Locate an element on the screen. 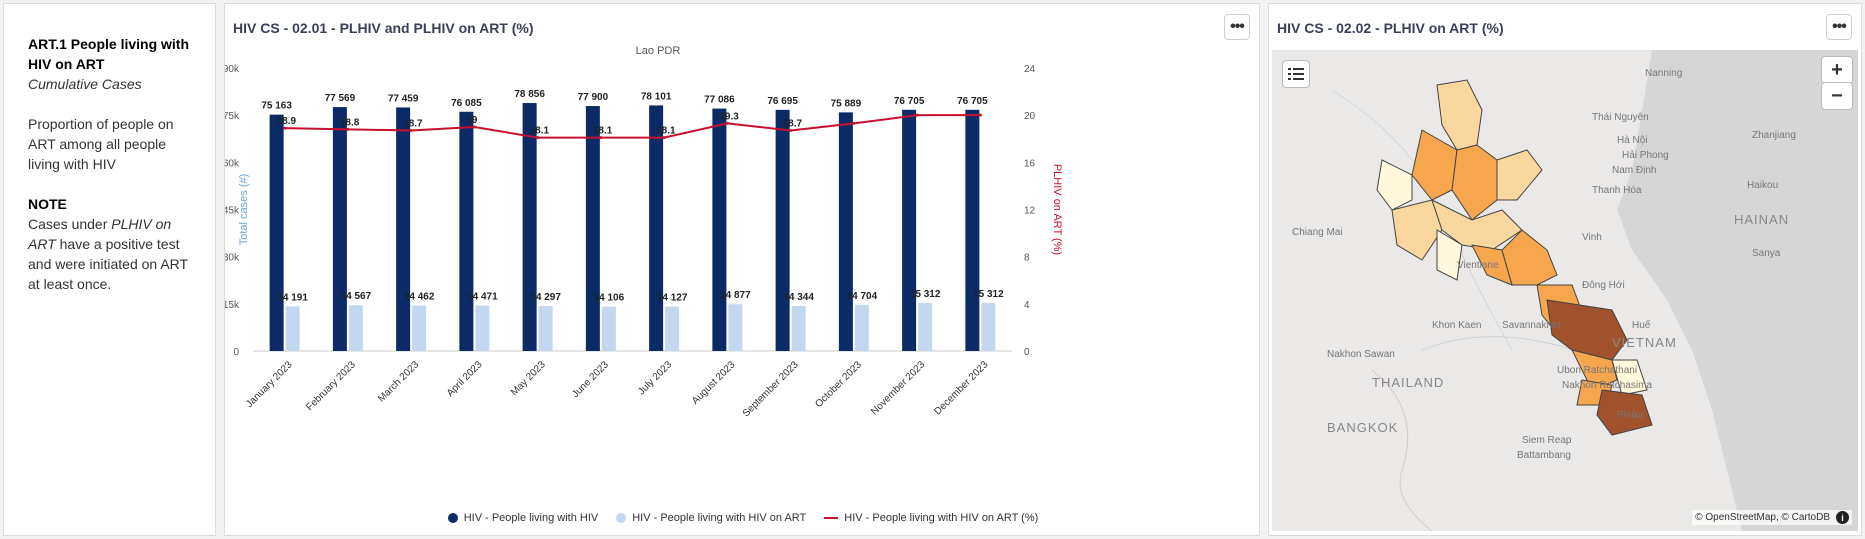 This screenshot has height=539, width=1865. y2-tick-label: 12 is located at coordinates (1030, 211).